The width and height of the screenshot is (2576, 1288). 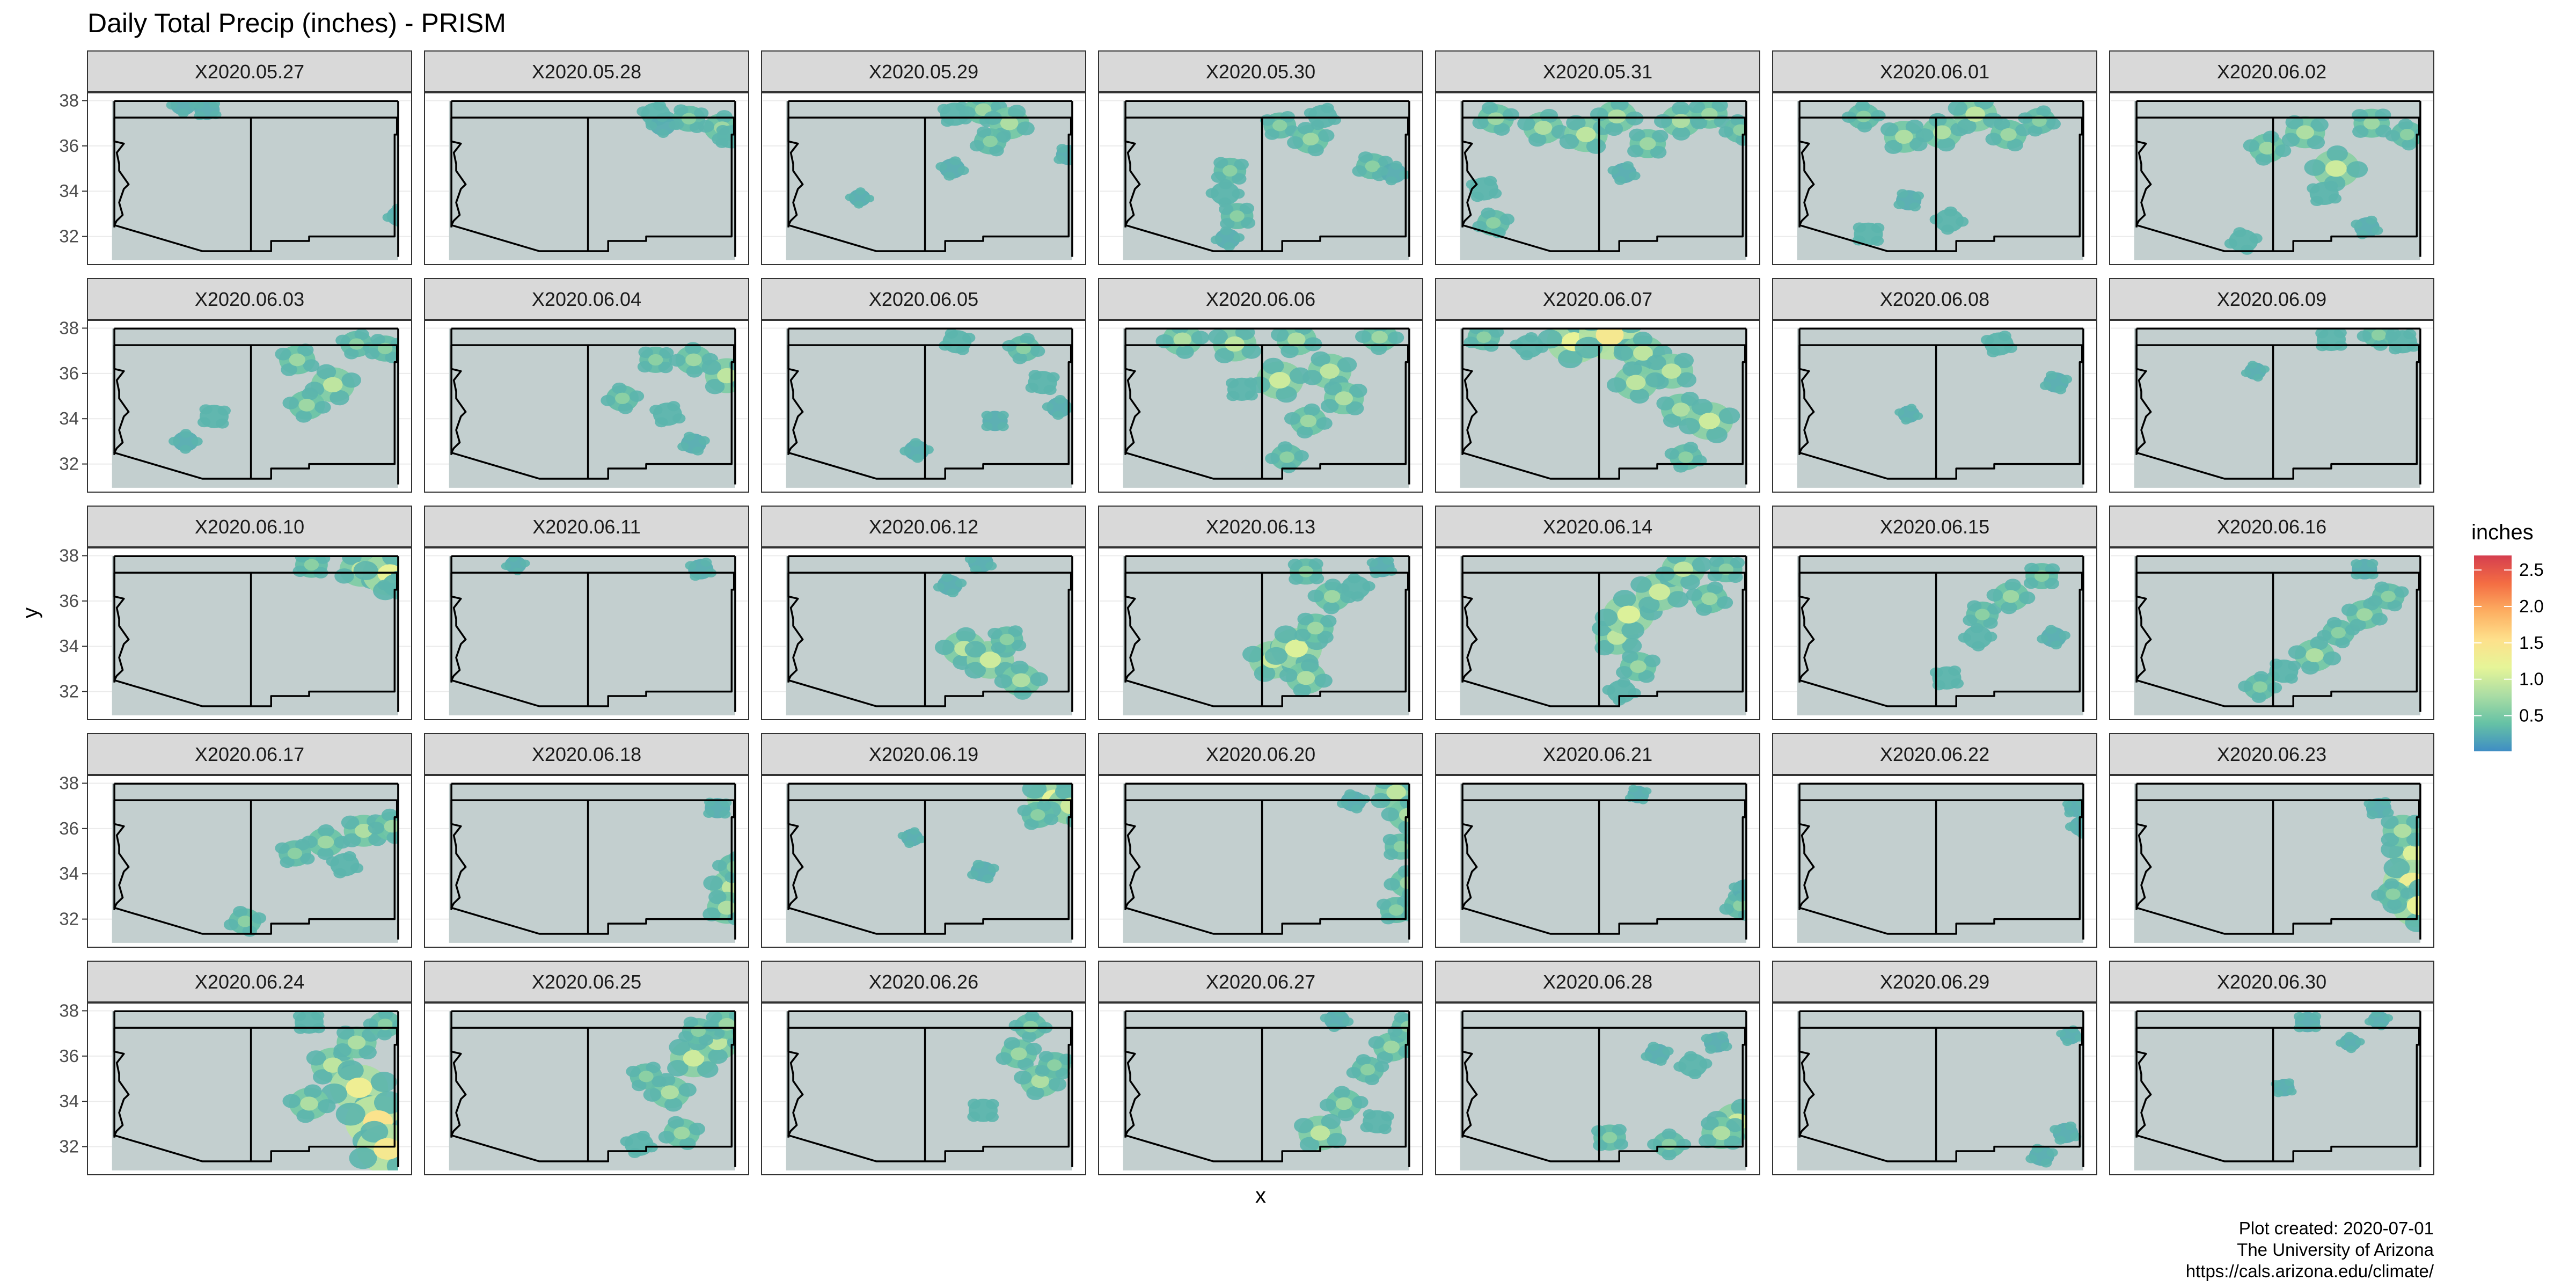 I want to click on facet-panel: X2020.06.24 32 34 36 38, so click(x=235, y=1068).